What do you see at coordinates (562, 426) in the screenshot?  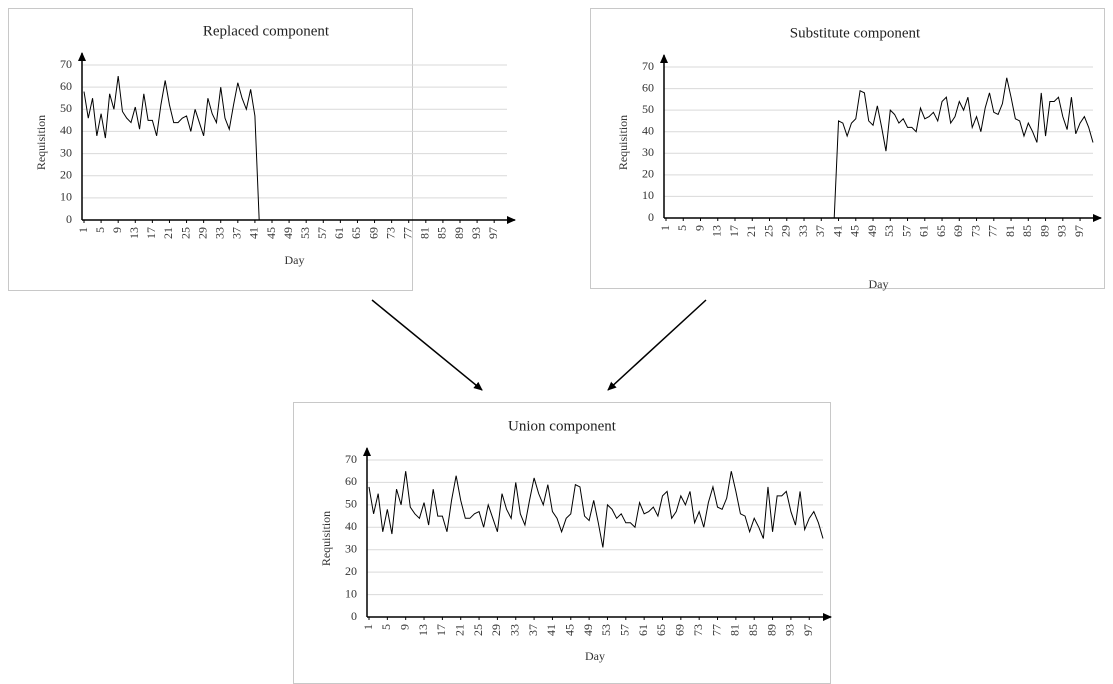 I see `chart-title: Union component` at bounding box center [562, 426].